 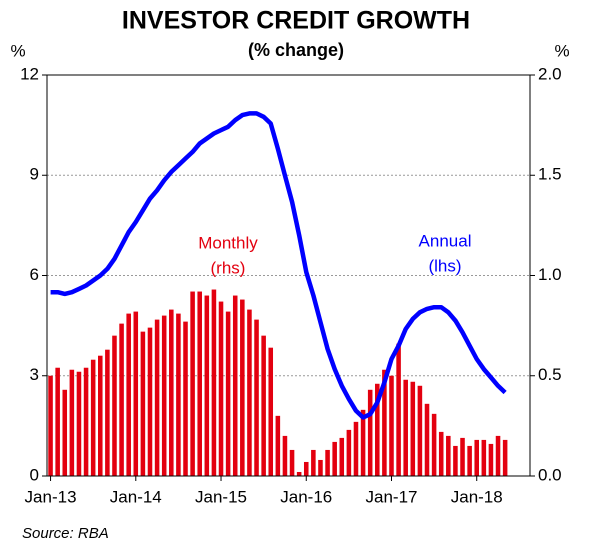 I want to click on y2-tick-label: 1.5, so click(x=550, y=174).